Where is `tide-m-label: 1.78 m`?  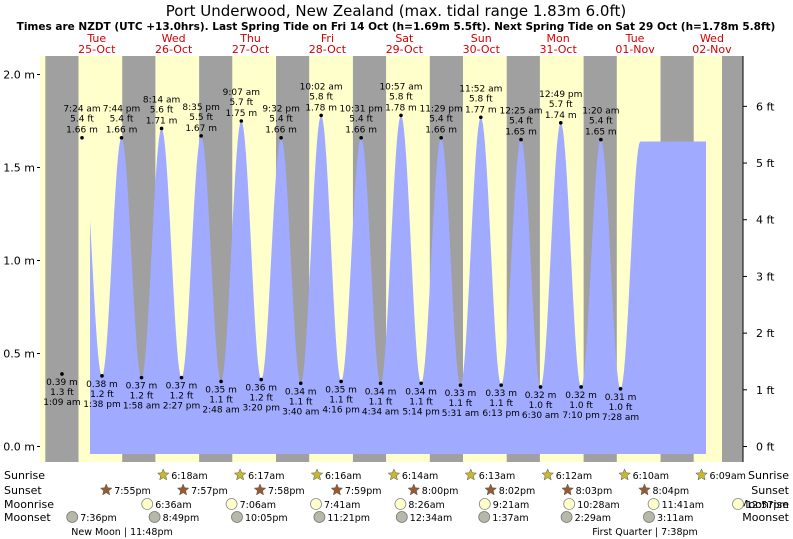 tide-m-label: 1.78 m is located at coordinates (401, 108).